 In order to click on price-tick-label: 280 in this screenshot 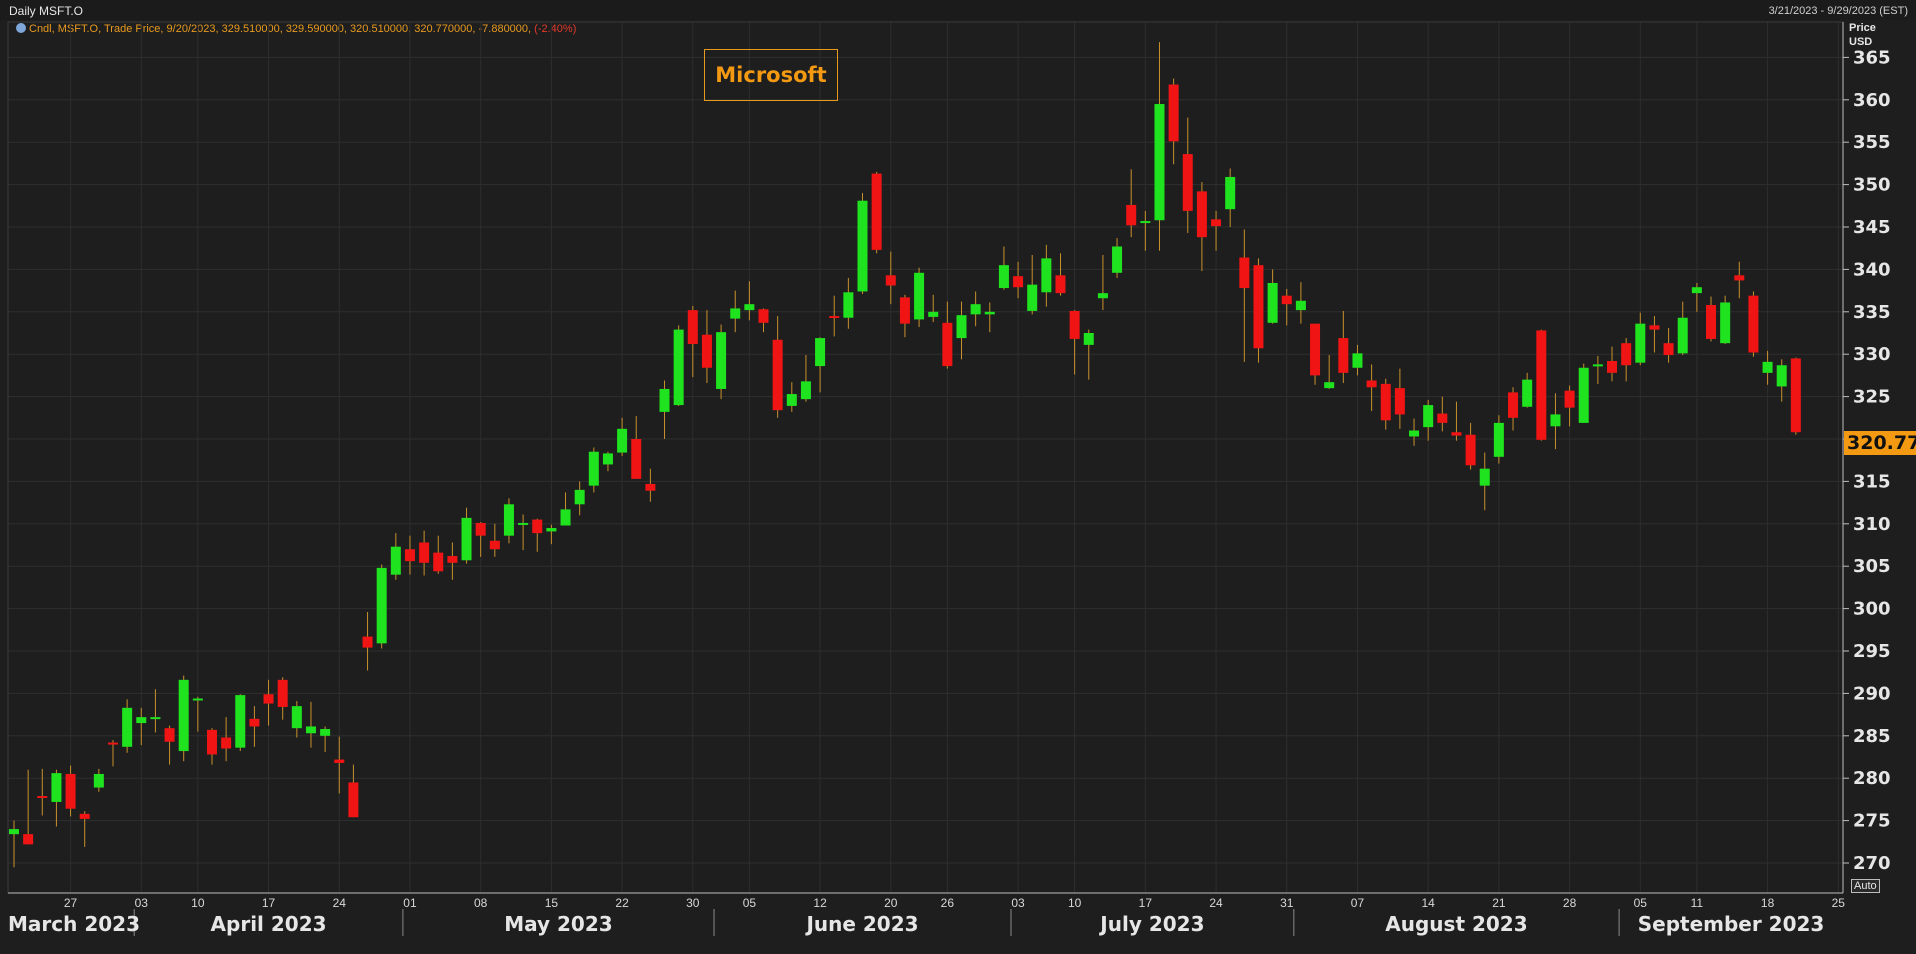, I will do `click(1872, 778)`.